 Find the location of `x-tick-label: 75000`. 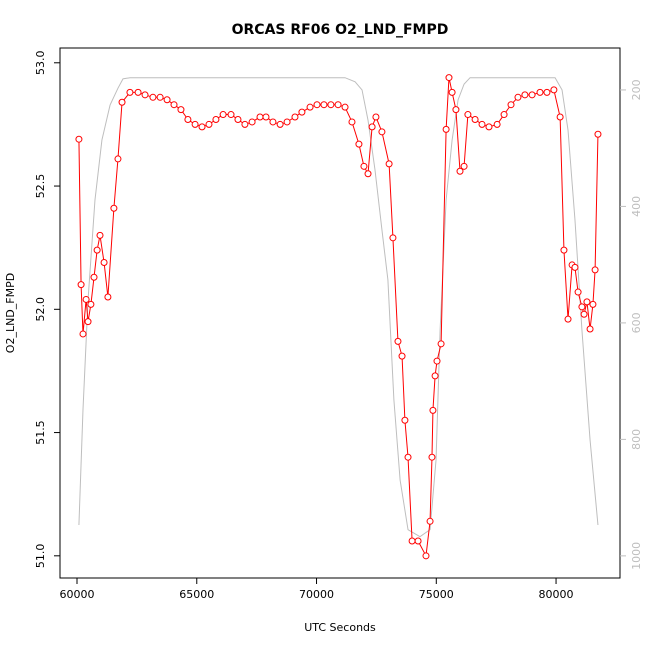

x-tick-label: 75000 is located at coordinates (436, 594).